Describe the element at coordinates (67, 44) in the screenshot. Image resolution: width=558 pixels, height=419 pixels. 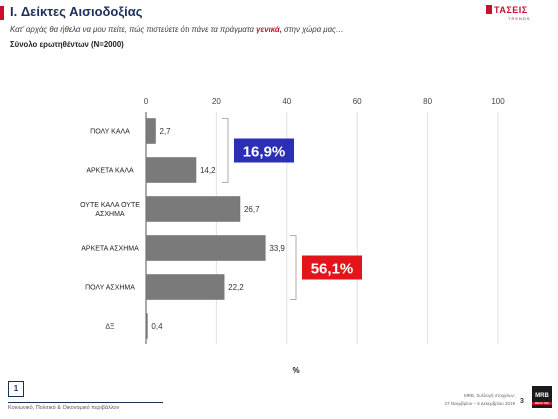
I see `sample-base: Σύνολο ερωτηθέντων (N=2000)` at that location.